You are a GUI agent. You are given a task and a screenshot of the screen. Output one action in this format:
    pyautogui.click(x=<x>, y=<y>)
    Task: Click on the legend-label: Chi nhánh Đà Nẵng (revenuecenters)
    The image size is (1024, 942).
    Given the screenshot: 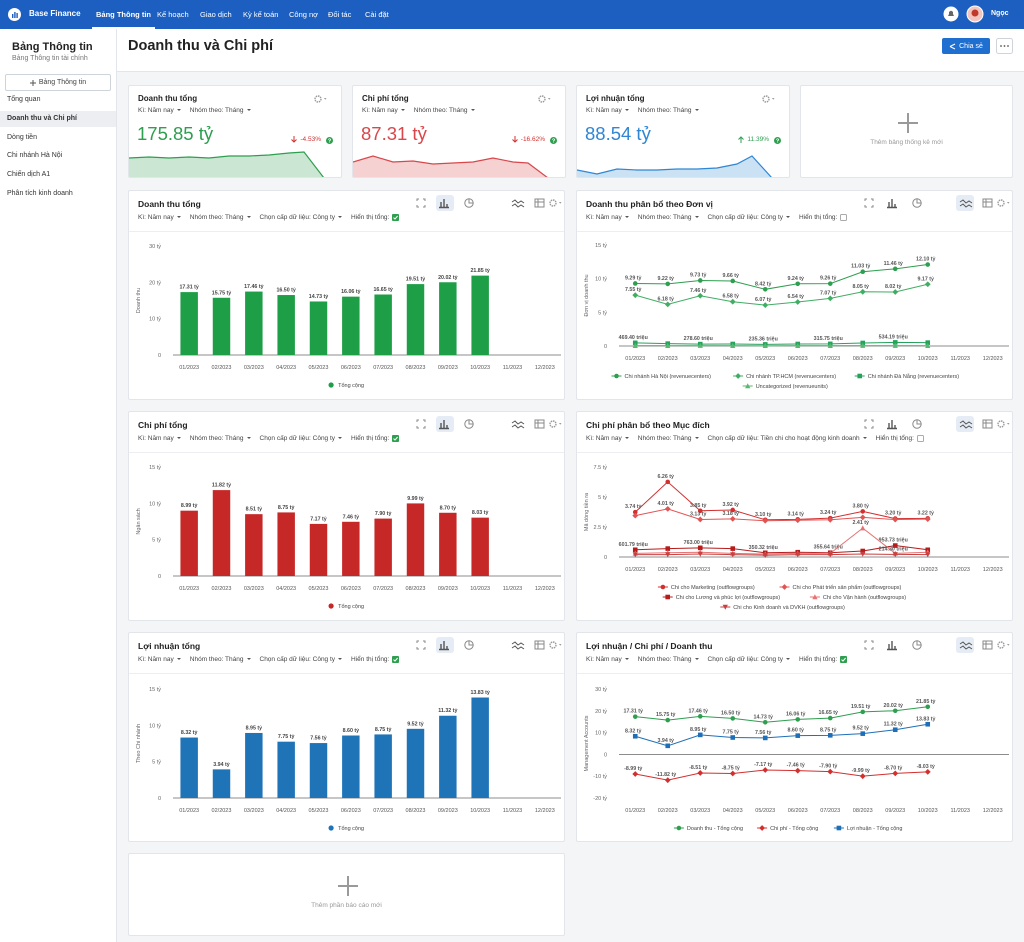 What is the action you would take?
    pyautogui.click(x=914, y=376)
    